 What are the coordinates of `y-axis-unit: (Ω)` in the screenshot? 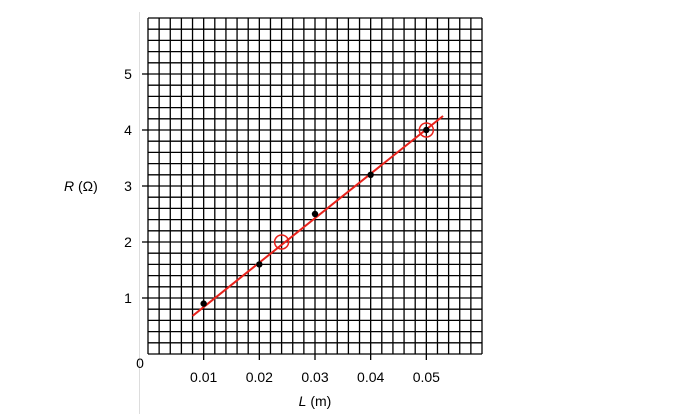 It's located at (86, 186).